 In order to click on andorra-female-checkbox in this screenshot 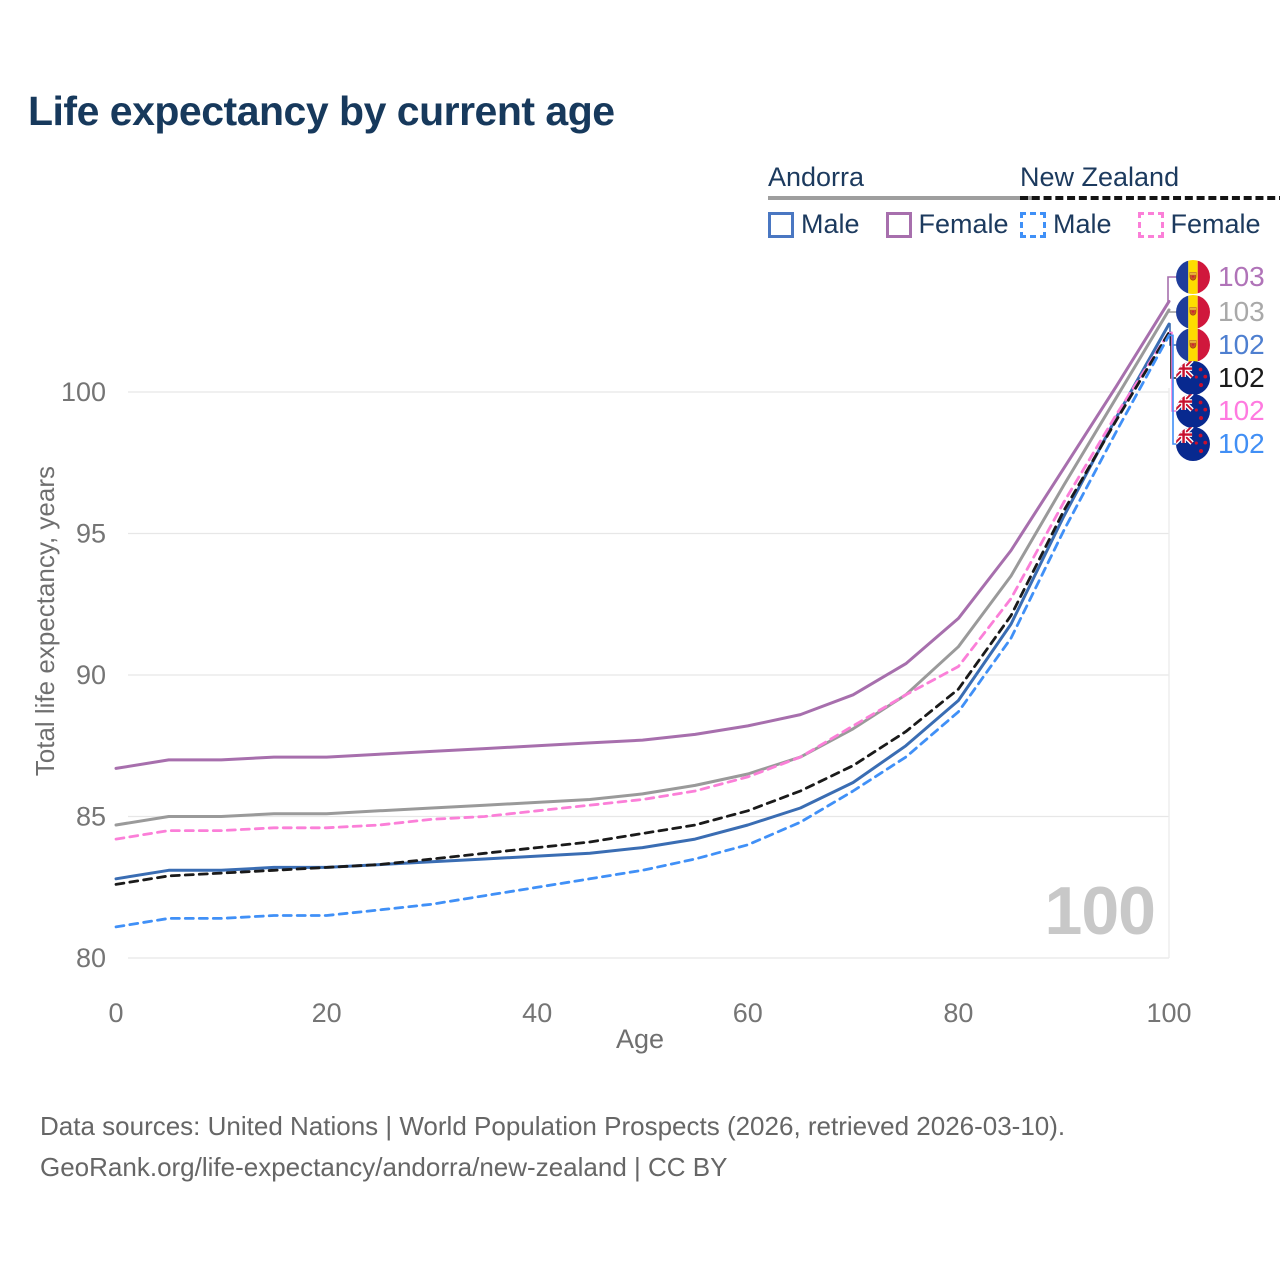, I will do `click(898, 224)`.